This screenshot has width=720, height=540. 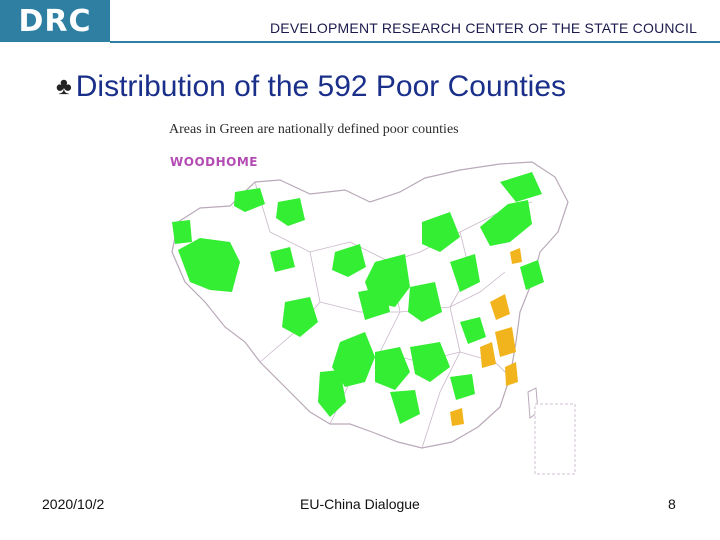 What do you see at coordinates (321, 86) in the screenshot?
I see `slide-title: Distribution of the 592 Poor Counties` at bounding box center [321, 86].